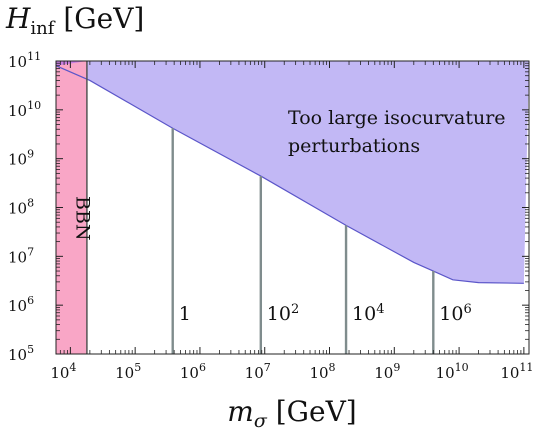 The image size is (545, 437). Describe the element at coordinates (24, 109) in the screenshot. I see `y-tick-label-5: 10¹⁰` at that location.